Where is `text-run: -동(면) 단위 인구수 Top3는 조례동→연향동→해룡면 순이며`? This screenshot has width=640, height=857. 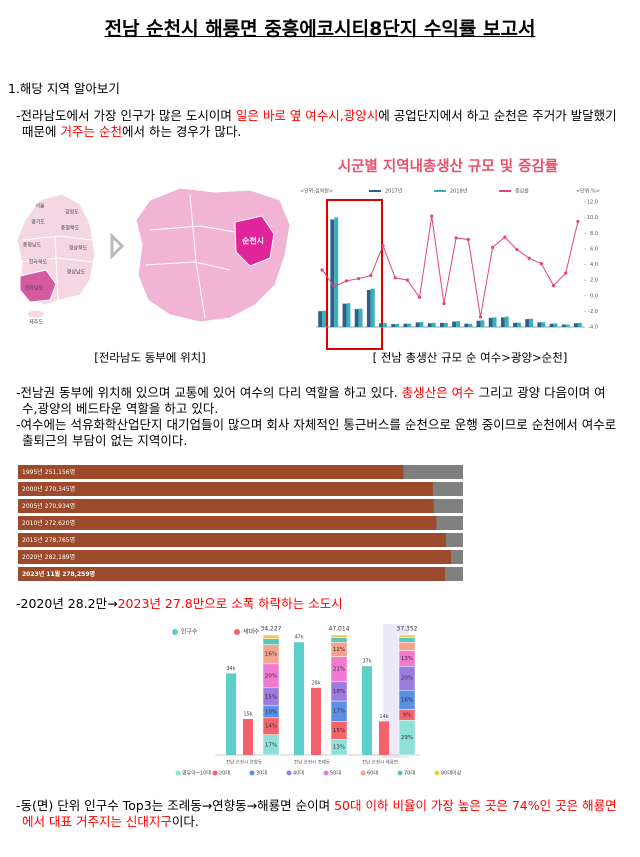
text-run: -동(면) 단위 인구수 Top3는 조례동→연향동→해룡면 순이며 is located at coordinates (175, 805).